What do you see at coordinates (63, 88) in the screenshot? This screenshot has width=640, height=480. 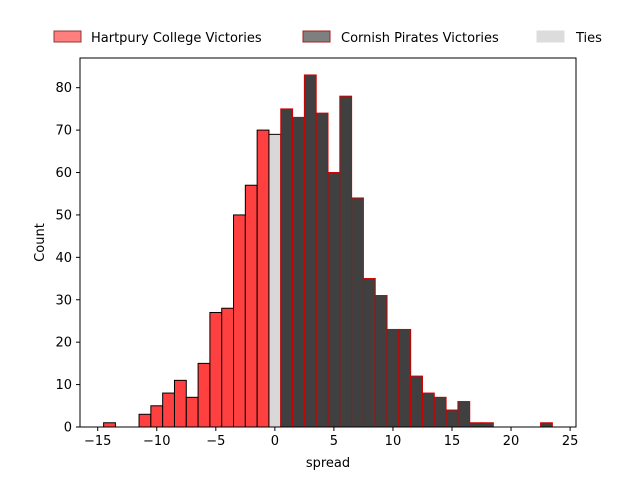 I see `y-tick-label: 80` at bounding box center [63, 88].